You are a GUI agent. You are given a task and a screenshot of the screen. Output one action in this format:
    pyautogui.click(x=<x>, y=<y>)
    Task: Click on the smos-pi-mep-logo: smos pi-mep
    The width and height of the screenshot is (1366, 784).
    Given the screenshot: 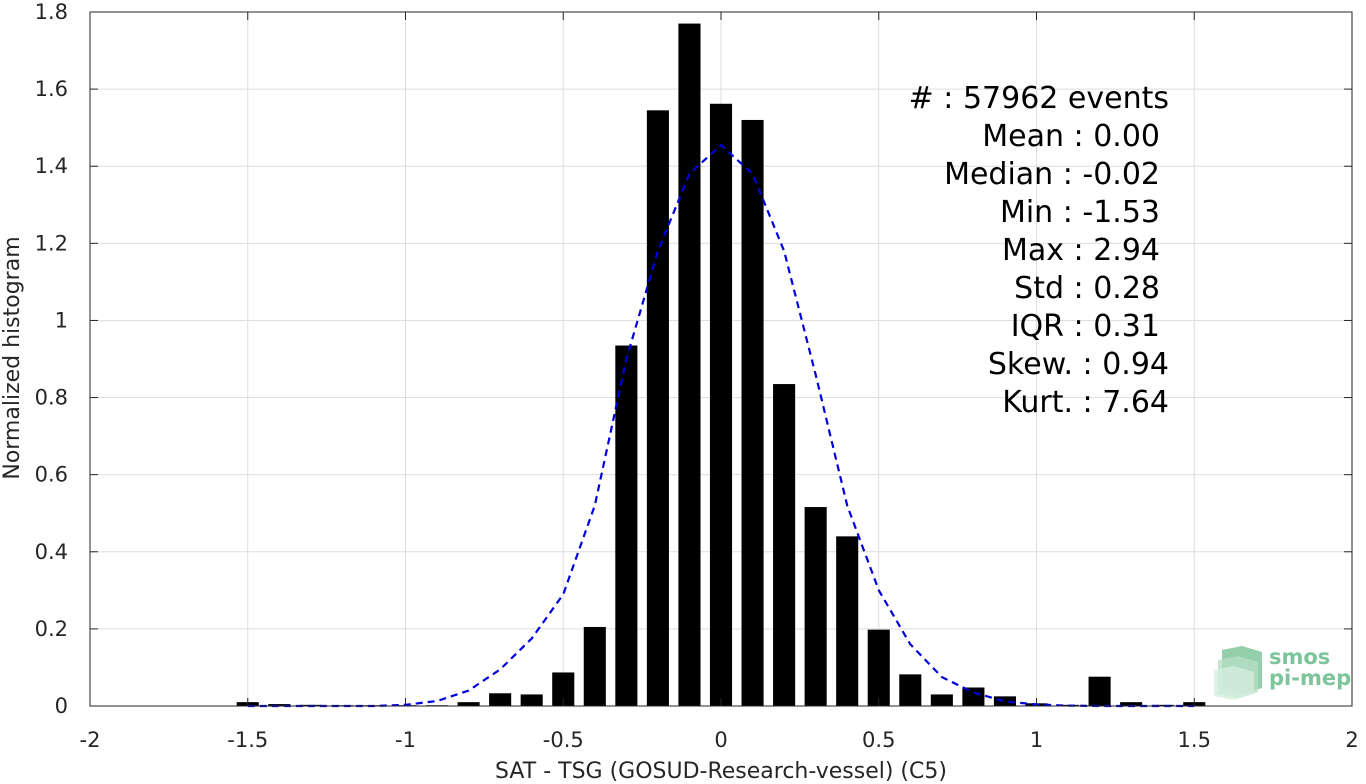 What is the action you would take?
    pyautogui.click(x=1282, y=672)
    